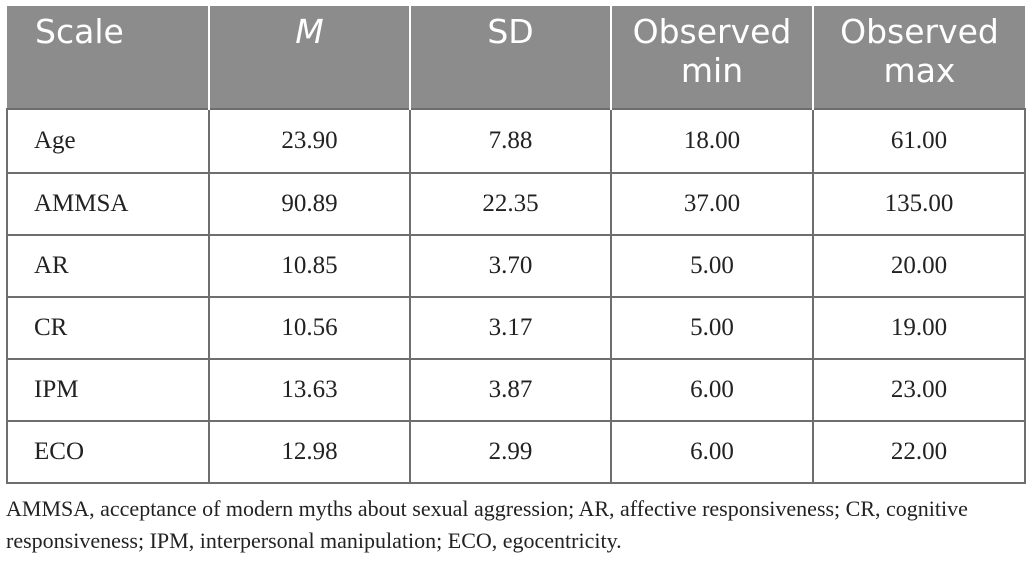 The height and width of the screenshot is (575, 1029). Describe the element at coordinates (919, 328) in the screenshot. I see `cell-max: 19.00` at that location.